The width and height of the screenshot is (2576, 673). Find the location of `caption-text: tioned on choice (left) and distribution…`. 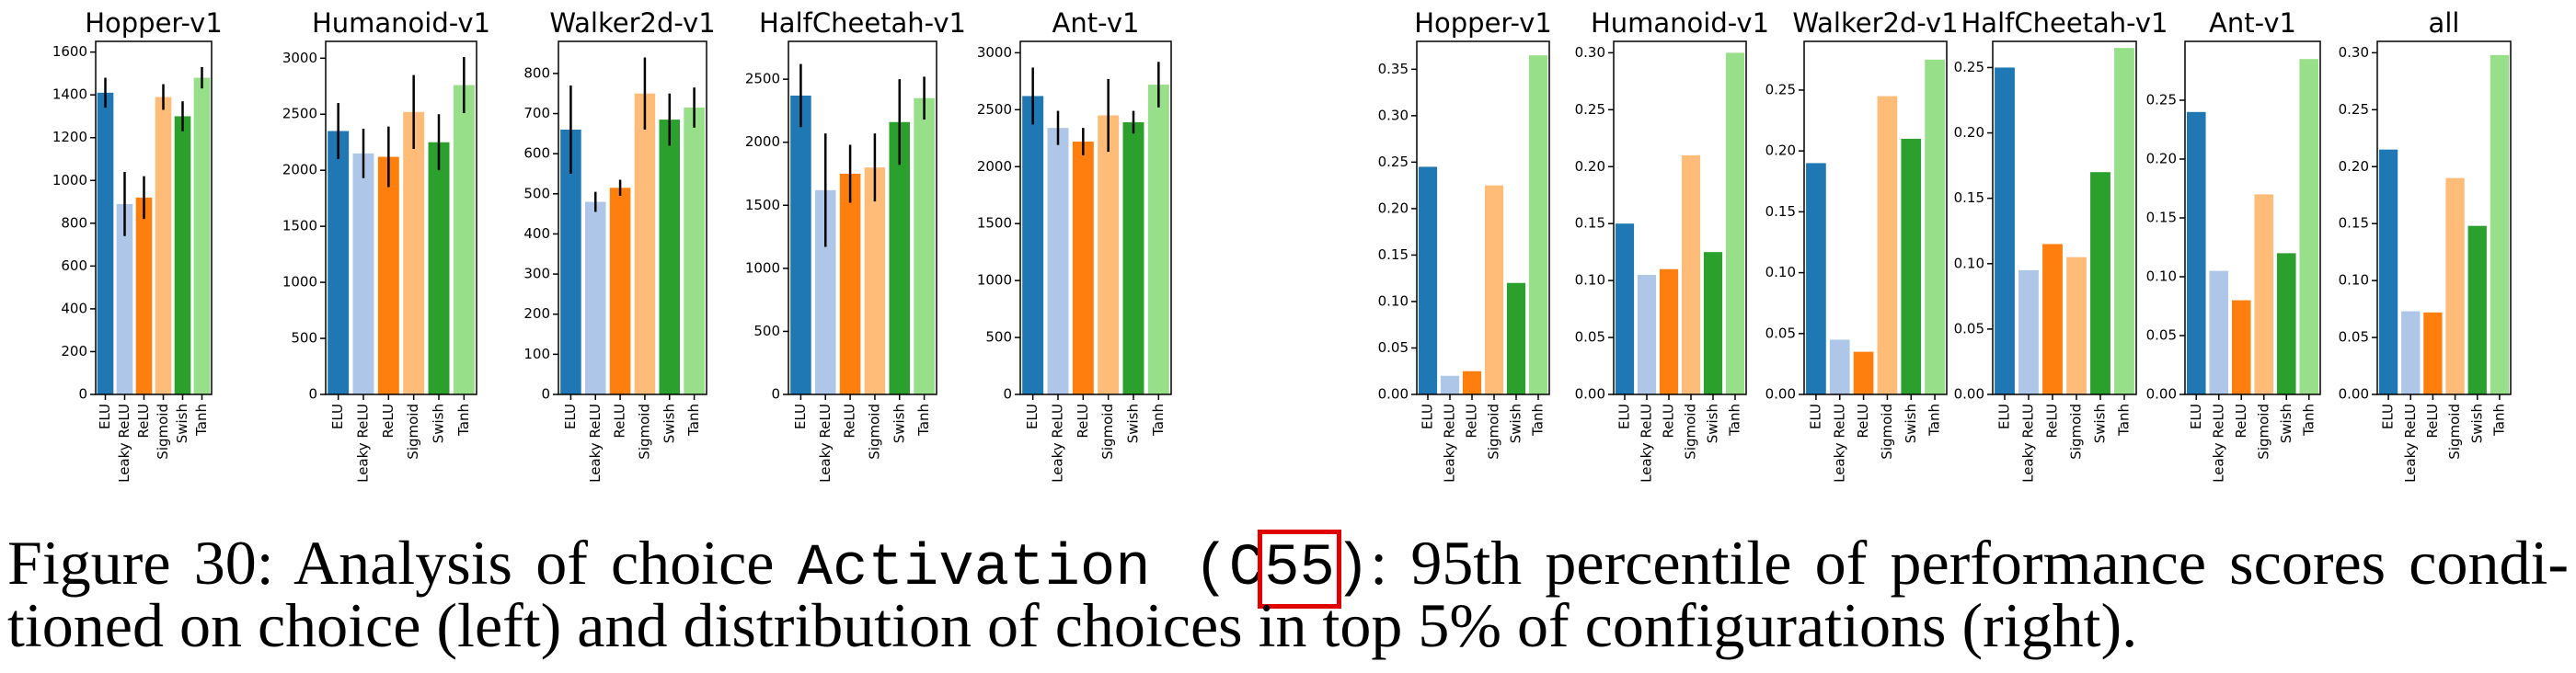

caption-text: tioned on choice (left) and distribution… is located at coordinates (1072, 625).